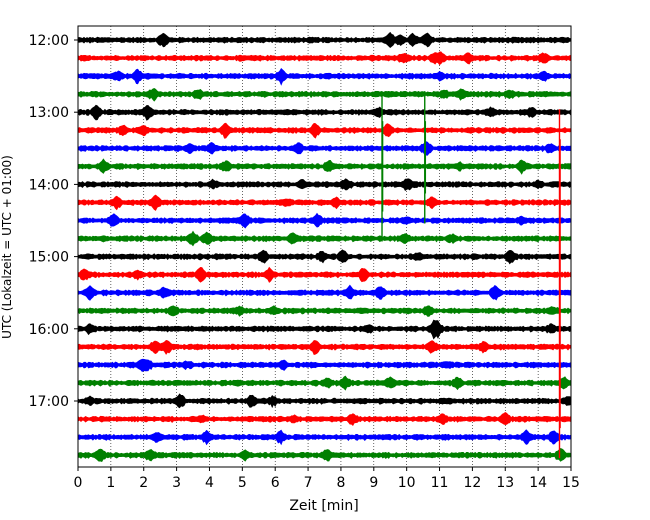  What do you see at coordinates (49, 330) in the screenshot?
I see `y-tick-label-1600: 16:00` at bounding box center [49, 330].